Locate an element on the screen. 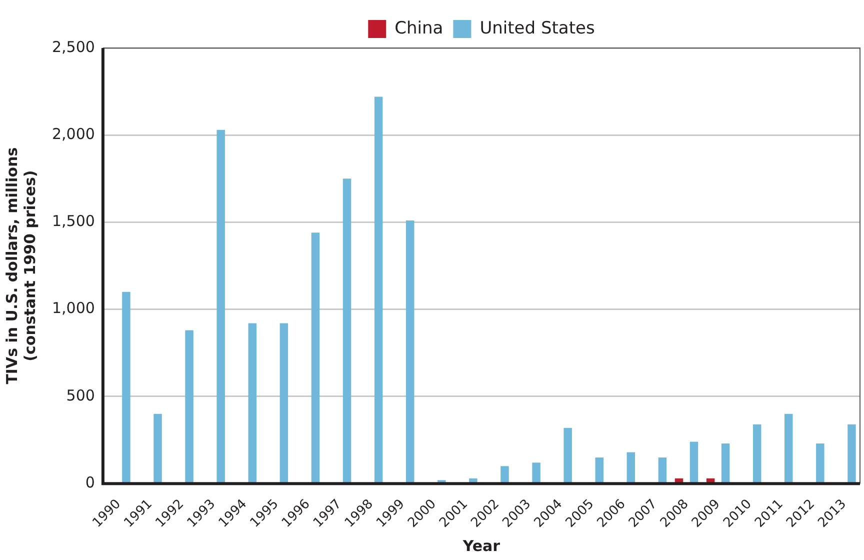 This screenshot has width=864, height=560. legend-label: China is located at coordinates (419, 28).